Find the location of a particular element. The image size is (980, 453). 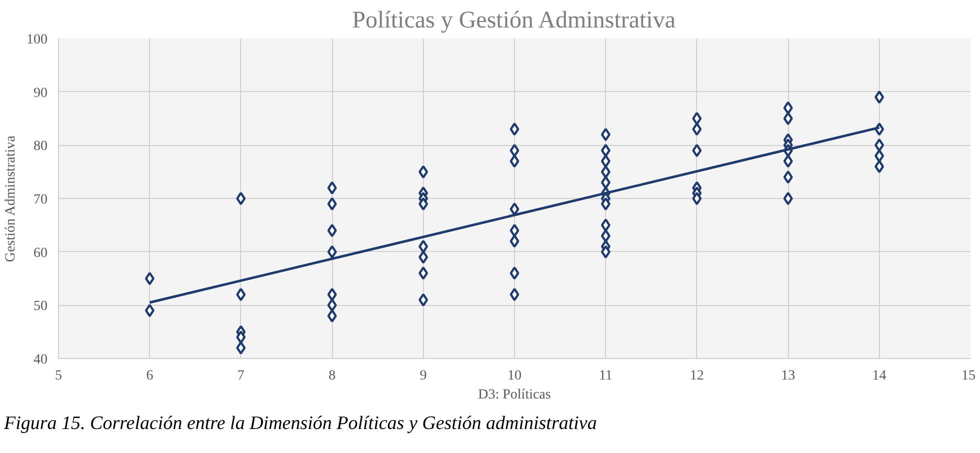

y-tick-label: 100 is located at coordinates (37, 40).